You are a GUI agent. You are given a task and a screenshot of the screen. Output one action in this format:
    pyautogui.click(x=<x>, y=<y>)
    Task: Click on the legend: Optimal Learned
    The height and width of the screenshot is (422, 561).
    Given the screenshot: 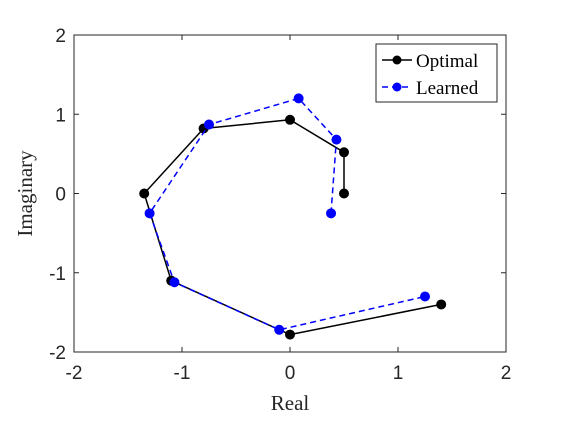 What is the action you would take?
    pyautogui.click(x=436, y=73)
    